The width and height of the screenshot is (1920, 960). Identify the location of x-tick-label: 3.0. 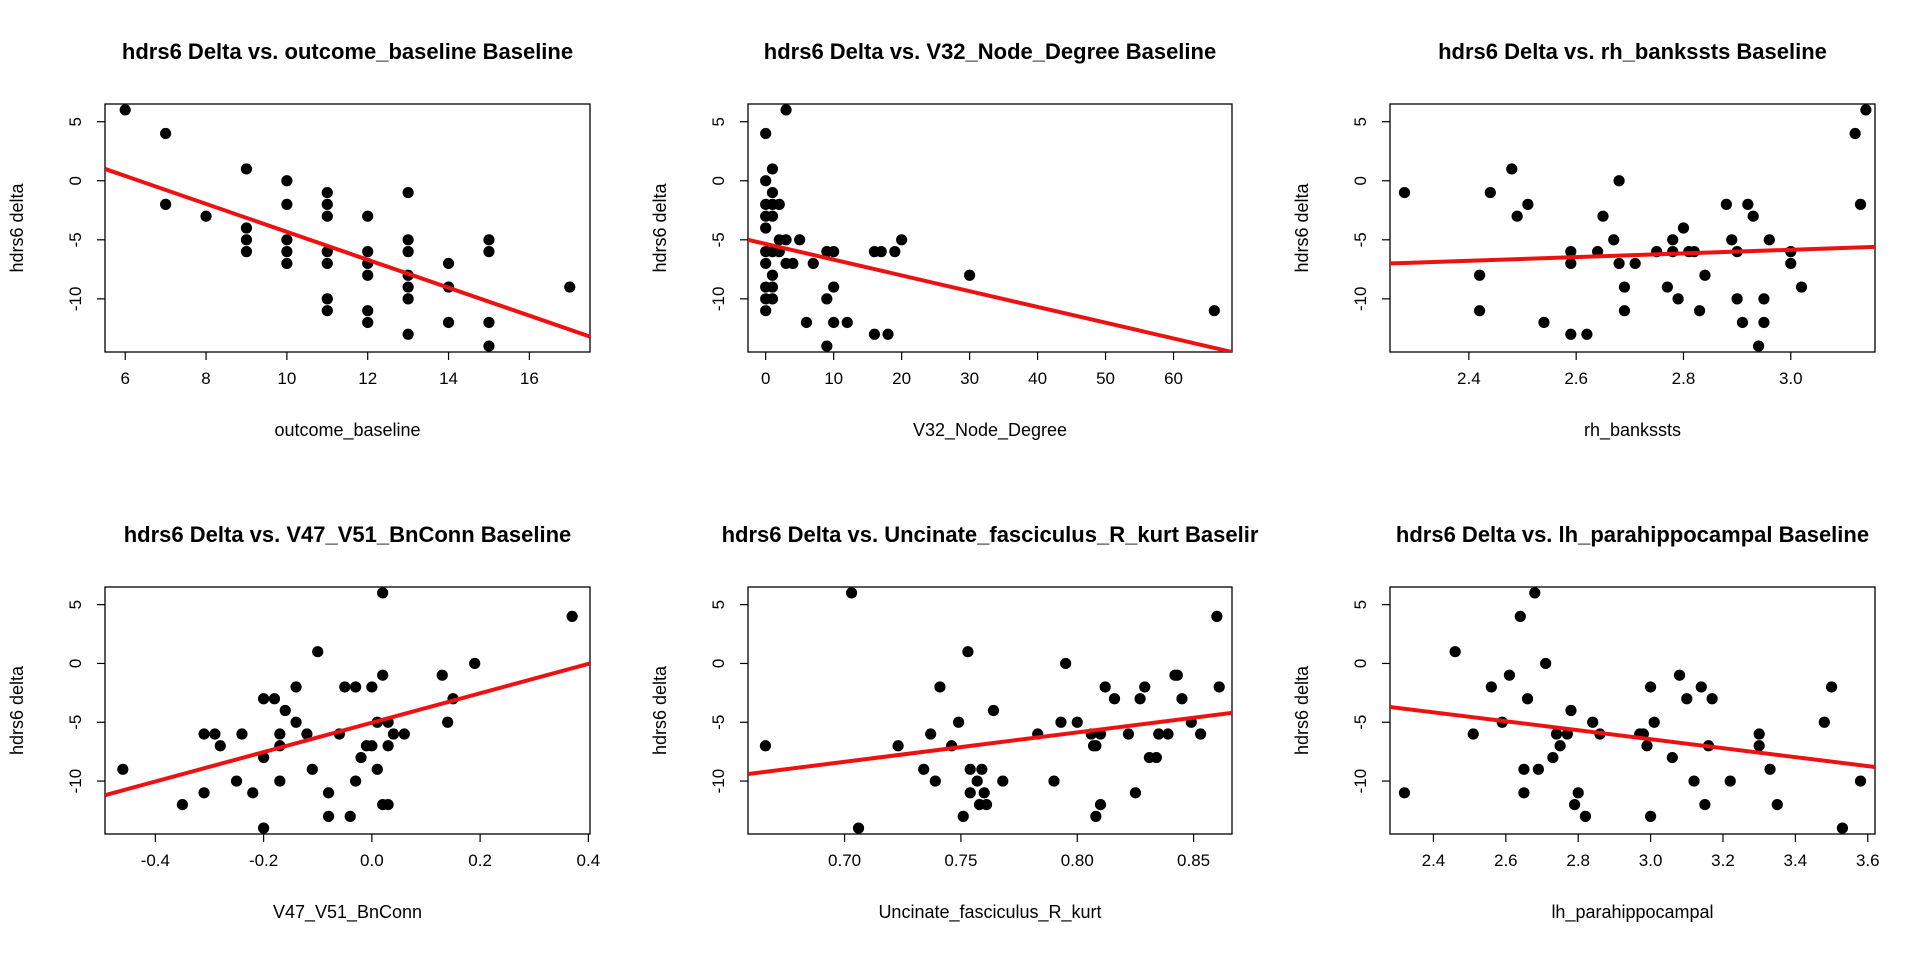
(1651, 860).